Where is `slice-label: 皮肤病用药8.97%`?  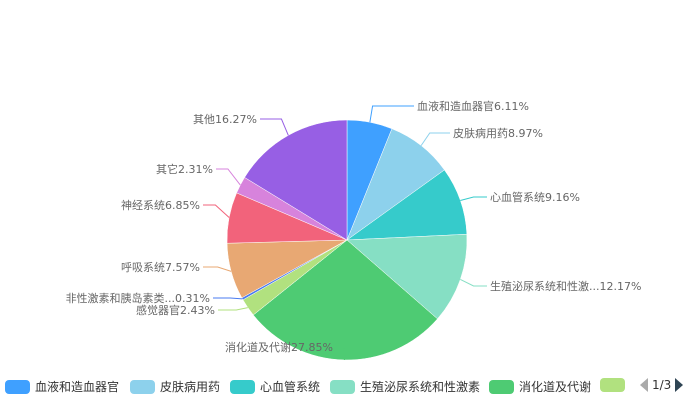
slice-label: 皮肤病用药8.97% is located at coordinates (498, 133).